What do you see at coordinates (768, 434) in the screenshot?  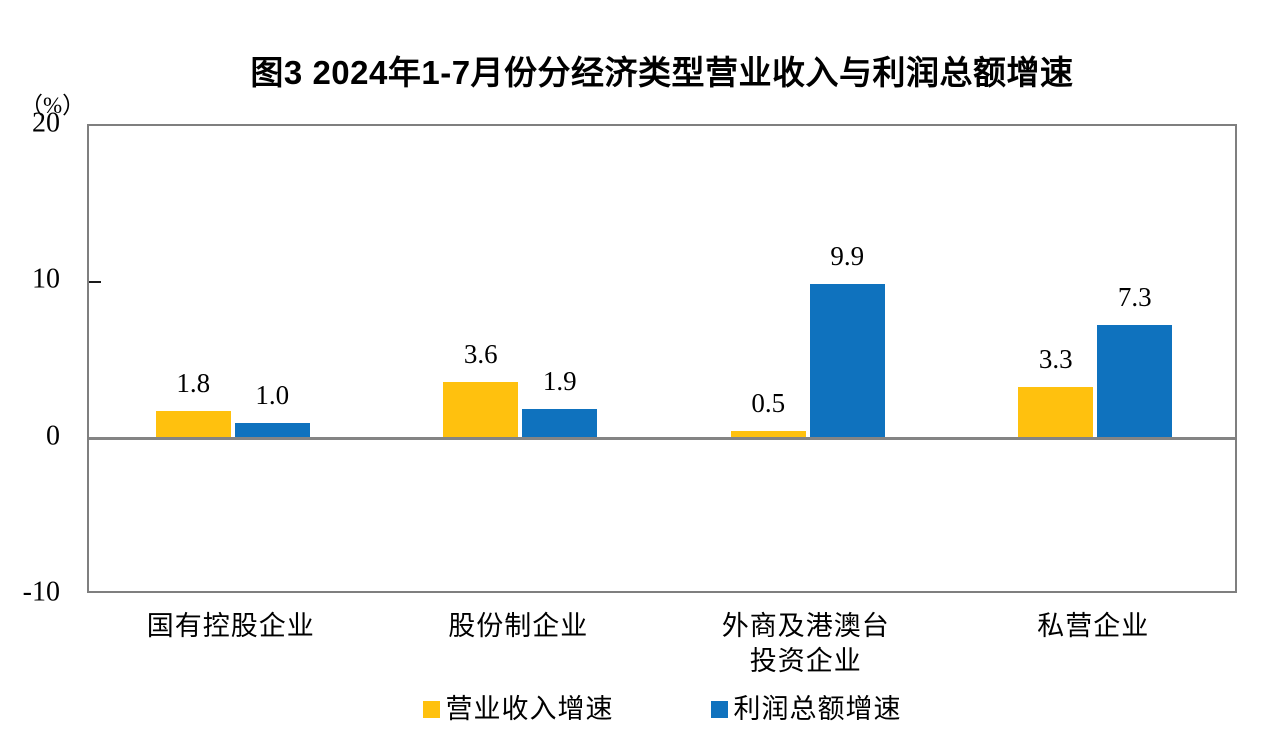 I see `bar-营业收入增速-外商及港澳台` at bounding box center [768, 434].